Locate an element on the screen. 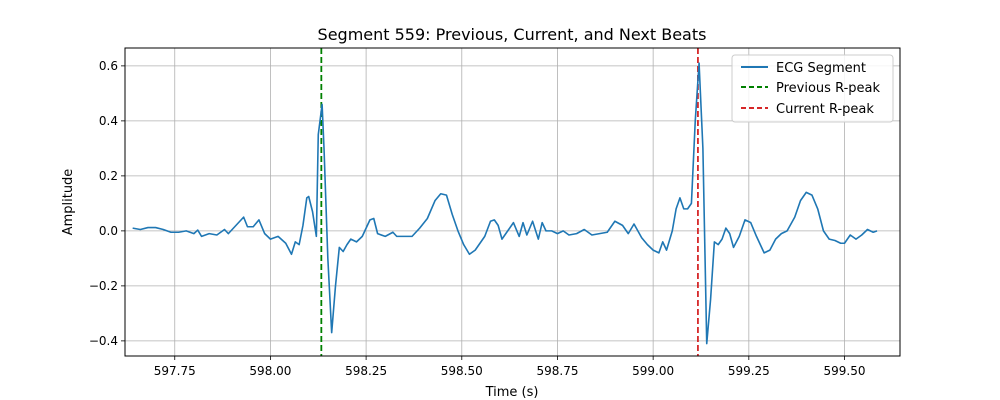 This screenshot has width=1000, height=400. x-tick-label: 598.50 is located at coordinates (462, 371).